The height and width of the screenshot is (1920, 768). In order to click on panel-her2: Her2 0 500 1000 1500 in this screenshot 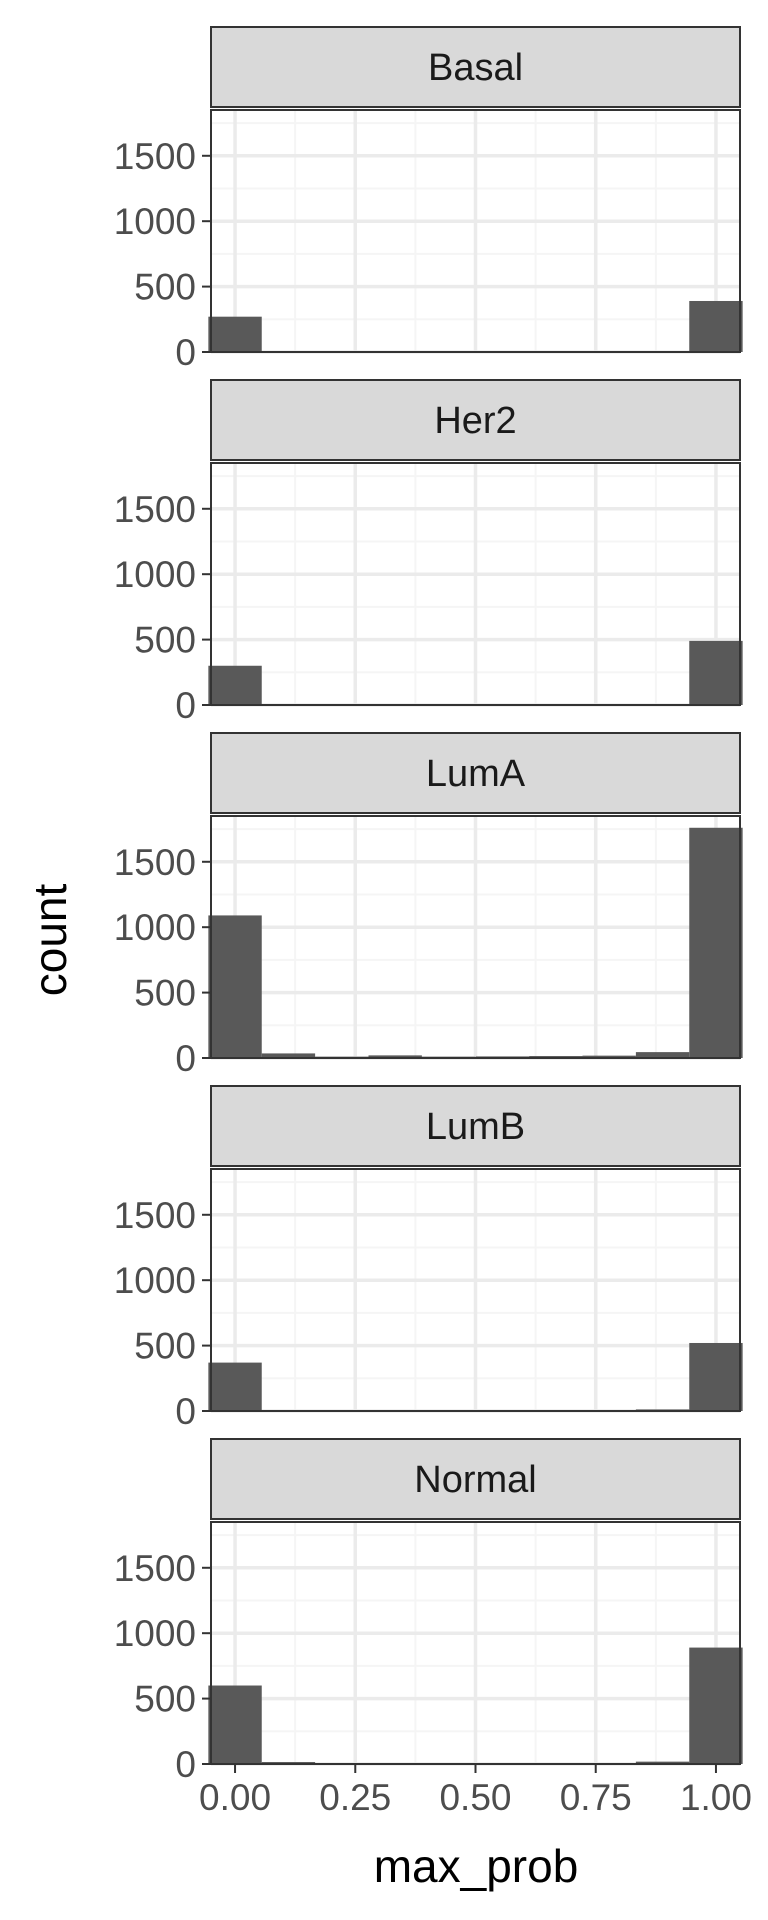, I will do `click(428, 552)`.